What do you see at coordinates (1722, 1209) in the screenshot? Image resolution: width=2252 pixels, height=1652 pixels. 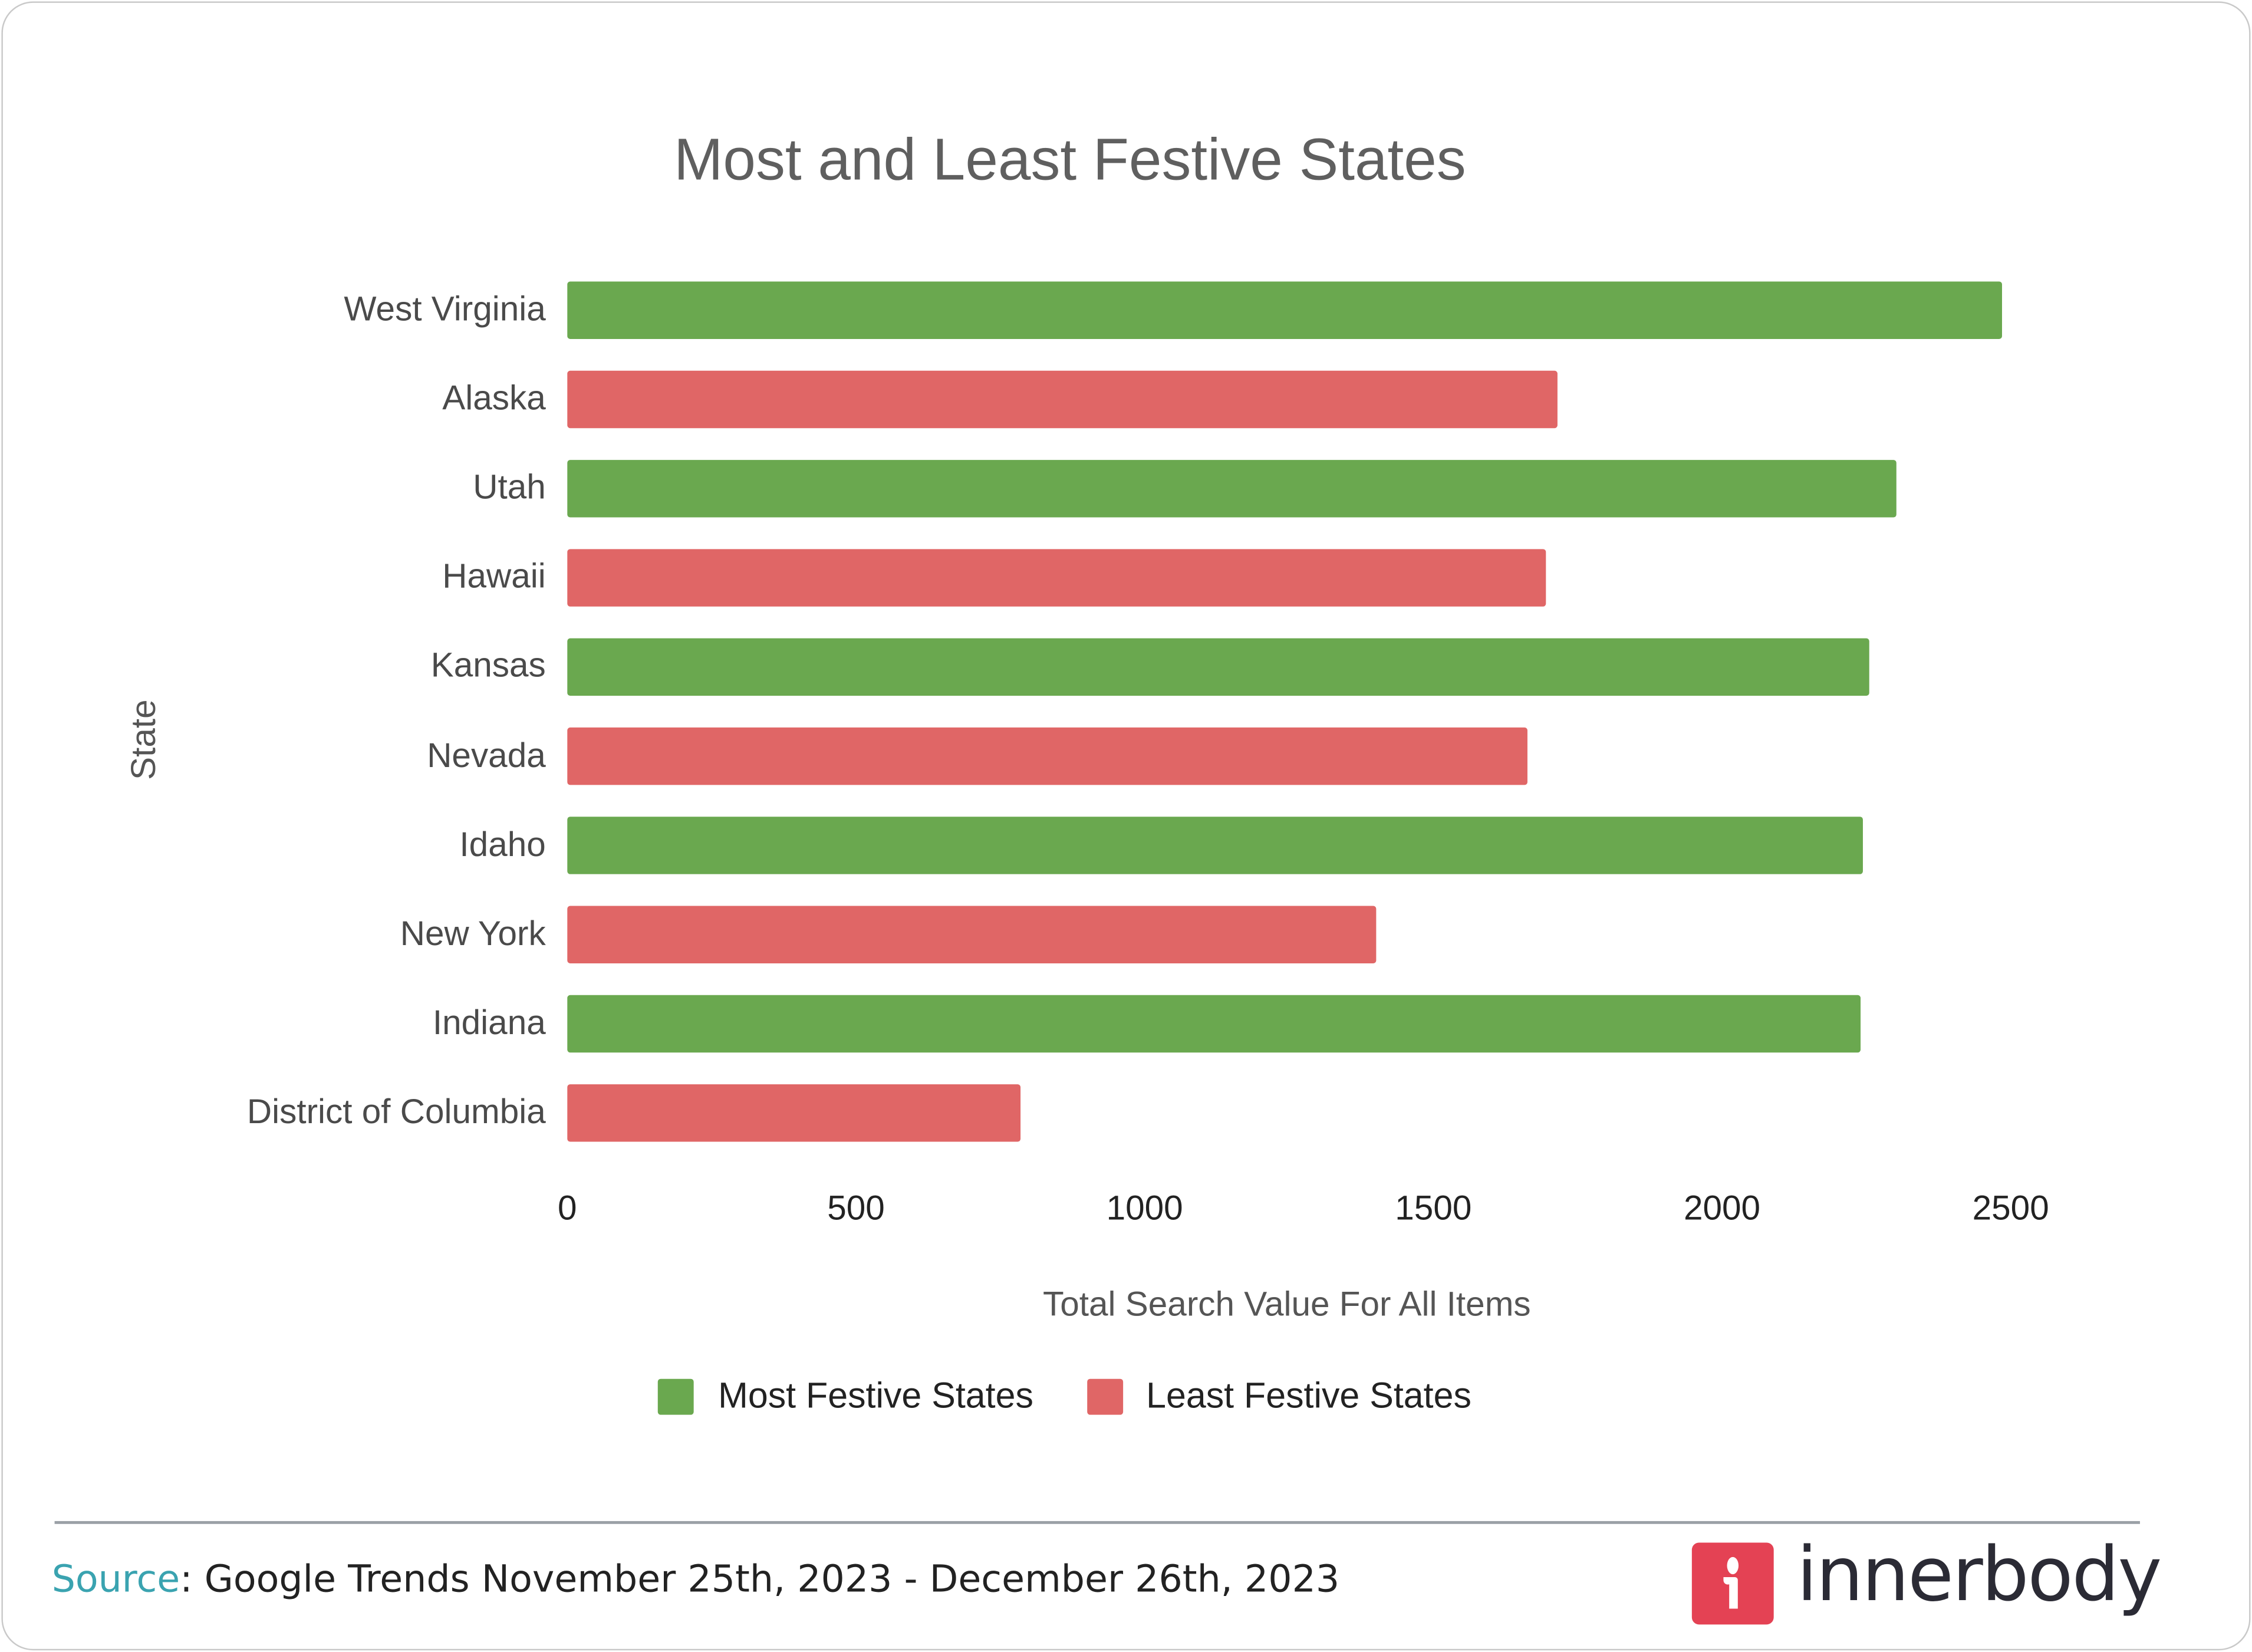 I see `x-tick-label: 2000` at bounding box center [1722, 1209].